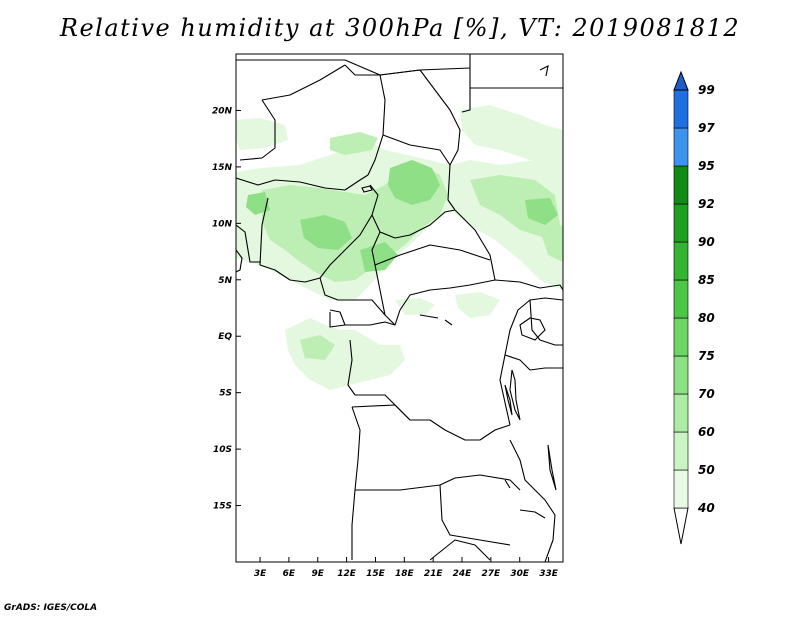 Image resolution: width=800 pixels, height=618 pixels. What do you see at coordinates (376, 574) in the screenshot?
I see `lon-tick-label: 15E` at bounding box center [376, 574].